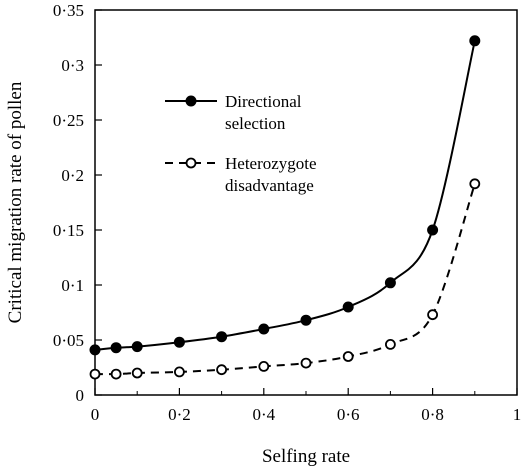 The height and width of the screenshot is (469, 525). Describe the element at coordinates (72, 175) in the screenshot. I see `y-tick-label: 0·2` at that location.